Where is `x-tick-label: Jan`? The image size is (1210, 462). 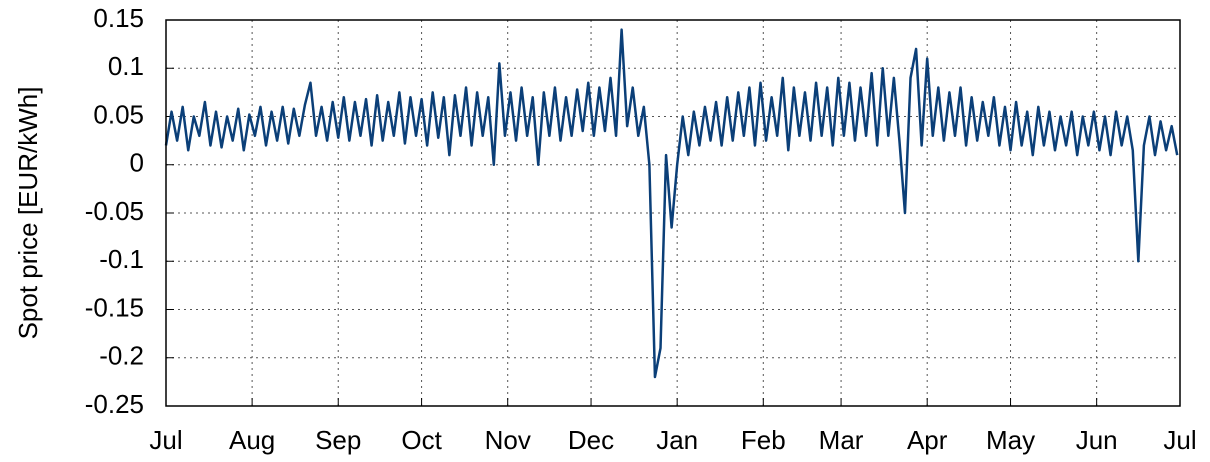
x-tick-label: Jan is located at coordinates (677, 440).